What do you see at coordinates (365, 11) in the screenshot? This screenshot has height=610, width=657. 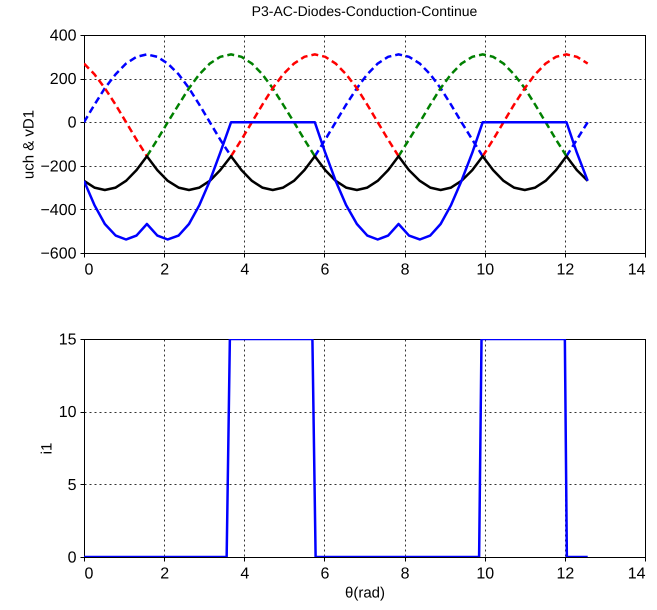 I see `chart-title: P3-AC-Diodes-Conduction-Continue` at bounding box center [365, 11].